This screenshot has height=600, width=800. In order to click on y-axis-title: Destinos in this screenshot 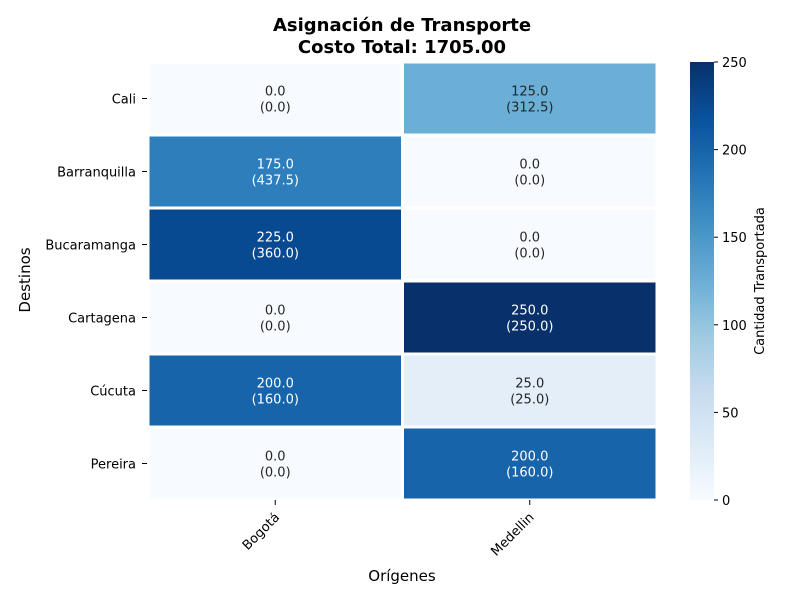, I will do `click(25, 279)`.